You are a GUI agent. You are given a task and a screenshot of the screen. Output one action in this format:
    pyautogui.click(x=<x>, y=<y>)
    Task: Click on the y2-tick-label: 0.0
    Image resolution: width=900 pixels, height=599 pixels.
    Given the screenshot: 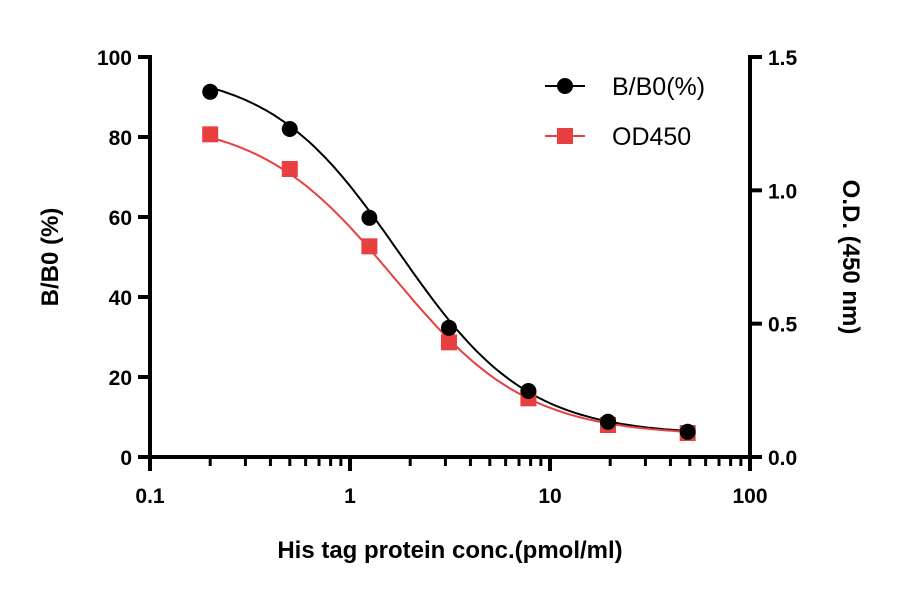 What is the action you would take?
    pyautogui.click(x=782, y=458)
    